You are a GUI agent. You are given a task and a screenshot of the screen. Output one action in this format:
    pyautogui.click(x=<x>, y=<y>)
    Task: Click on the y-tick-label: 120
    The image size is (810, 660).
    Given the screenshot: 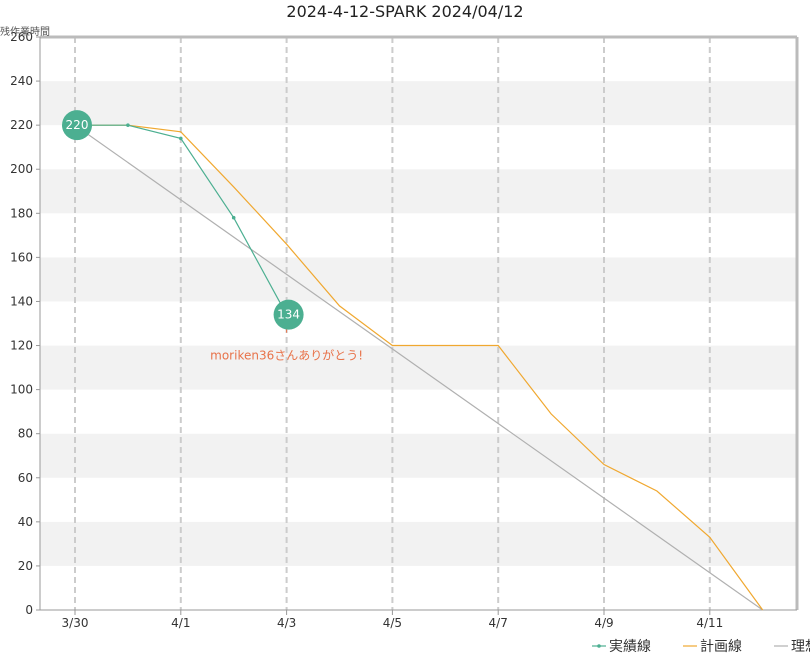 What is the action you would take?
    pyautogui.click(x=21, y=346)
    